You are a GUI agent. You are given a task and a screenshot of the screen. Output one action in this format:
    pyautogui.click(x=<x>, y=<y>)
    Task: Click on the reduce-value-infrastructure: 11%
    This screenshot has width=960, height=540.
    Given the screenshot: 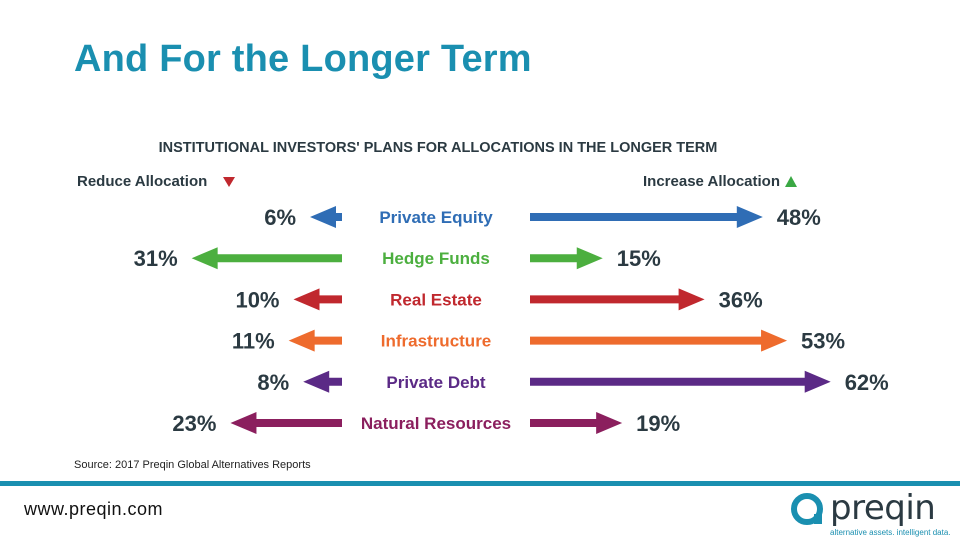 What is the action you would take?
    pyautogui.click(x=253, y=341)
    